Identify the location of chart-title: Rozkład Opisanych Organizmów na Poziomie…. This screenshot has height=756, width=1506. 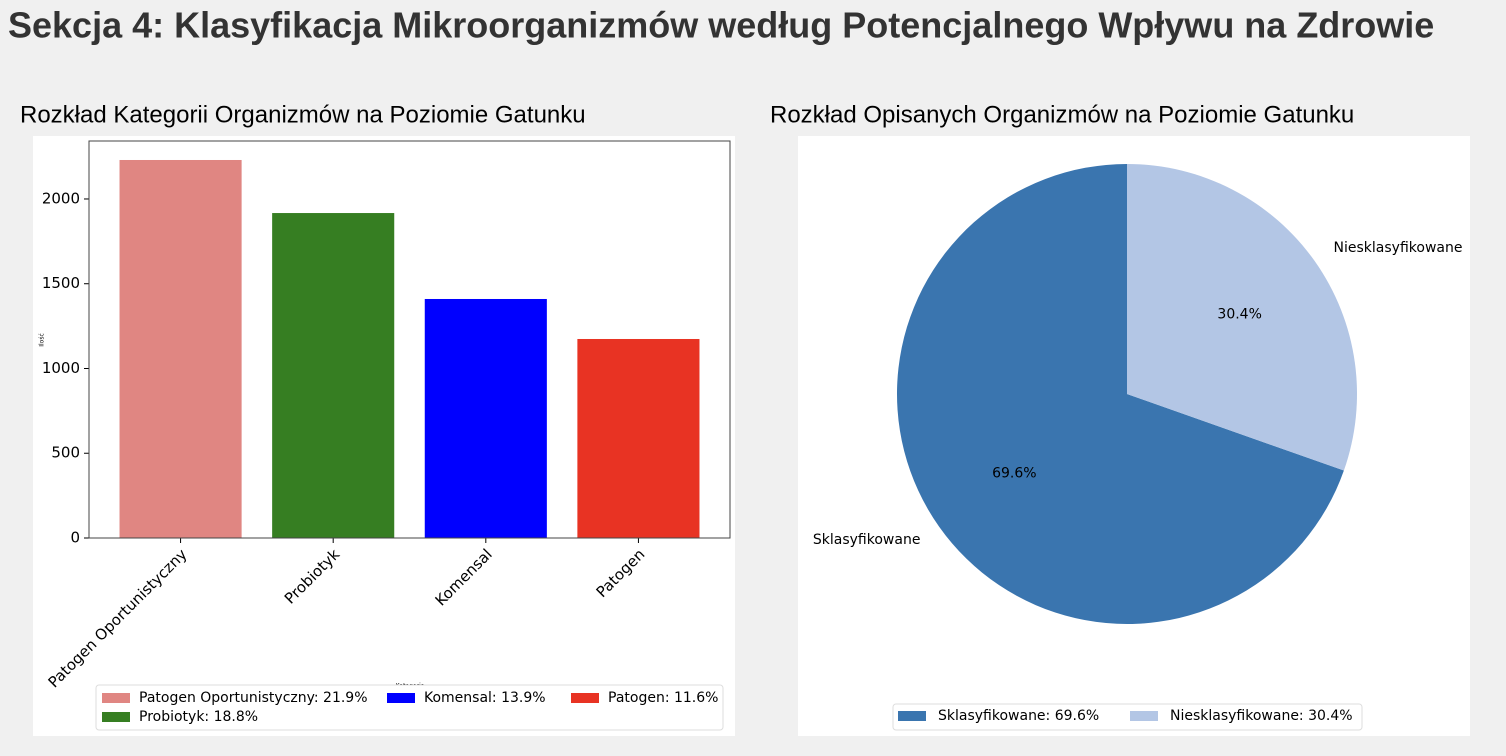
(1062, 114).